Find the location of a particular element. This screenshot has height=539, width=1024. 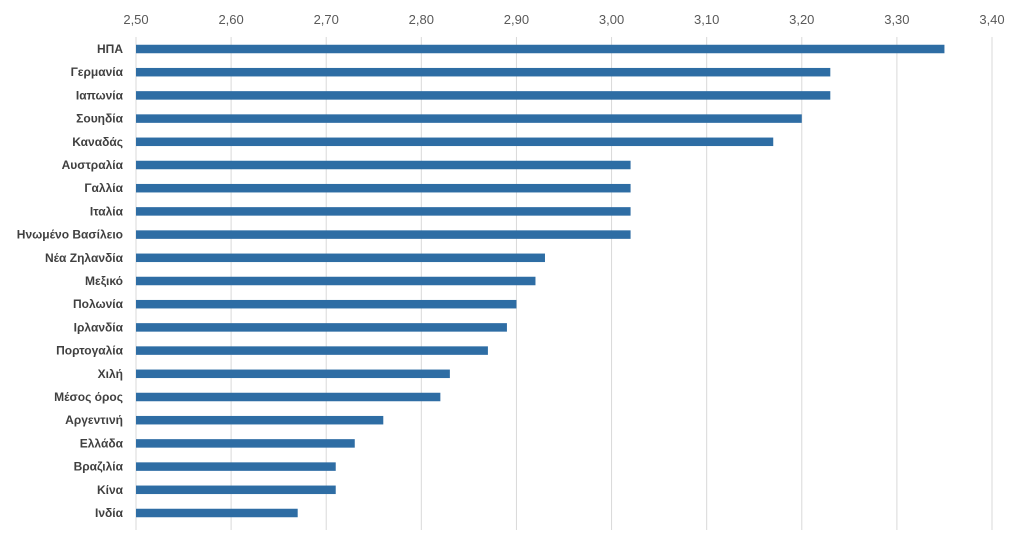

x-tick-label: 2,90 is located at coordinates (516, 19).